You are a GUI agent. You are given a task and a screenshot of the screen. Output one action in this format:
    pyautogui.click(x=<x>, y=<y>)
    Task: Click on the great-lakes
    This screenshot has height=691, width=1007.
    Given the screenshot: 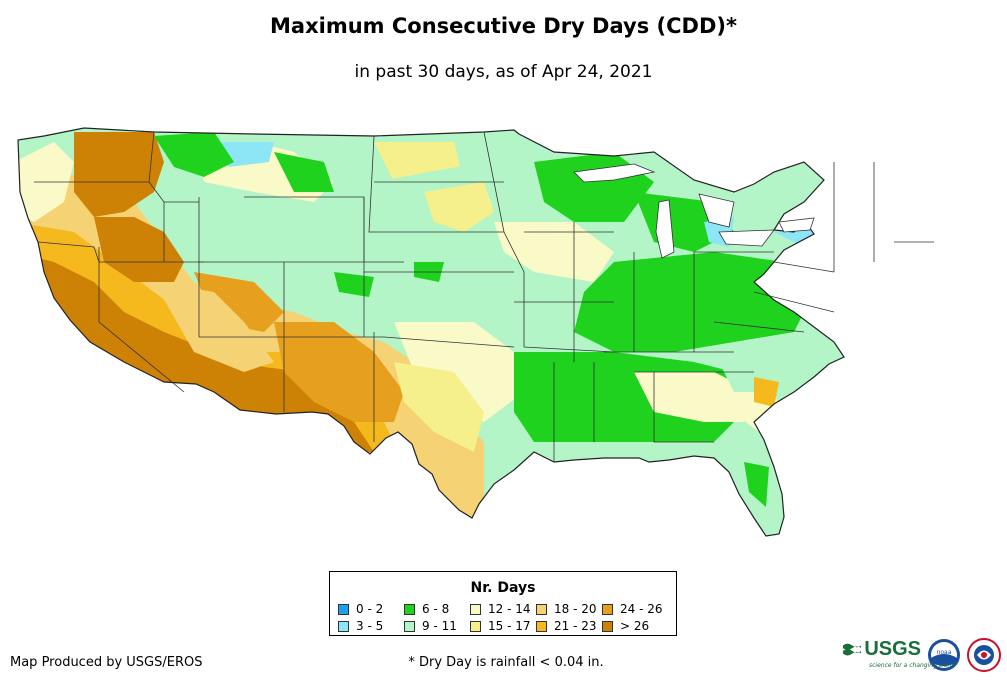 What is the action you would take?
    pyautogui.click(x=694, y=211)
    